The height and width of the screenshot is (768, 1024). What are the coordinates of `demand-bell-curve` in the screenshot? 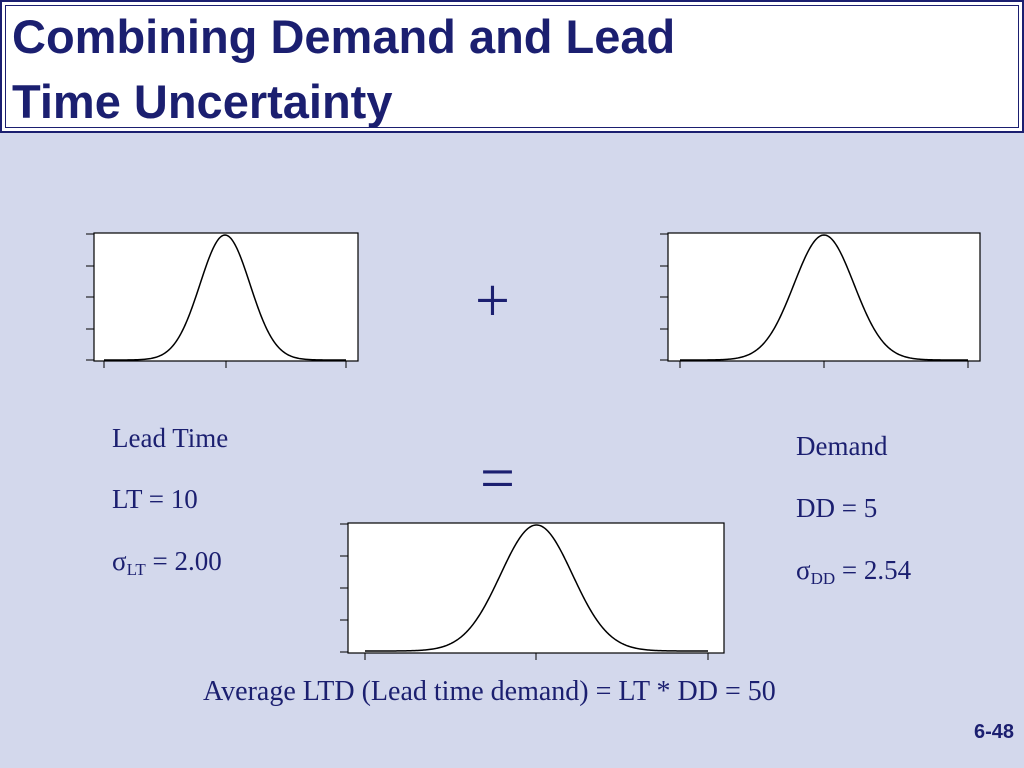 It's located at (824, 297).